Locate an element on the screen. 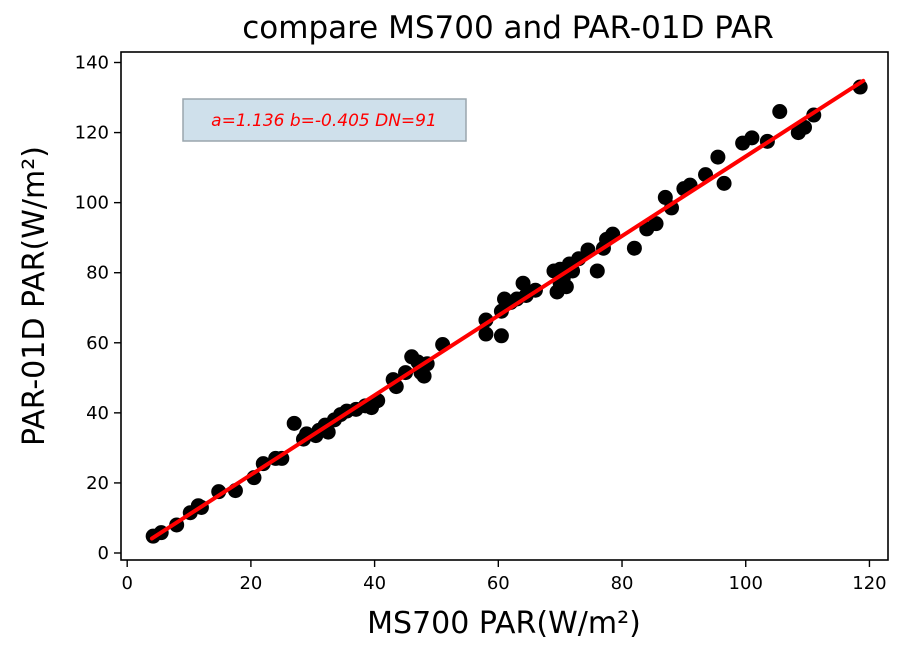 The image size is (904, 647). annotation-text: a=1.136 b=-0.405 DN=91 is located at coordinates (324, 121).